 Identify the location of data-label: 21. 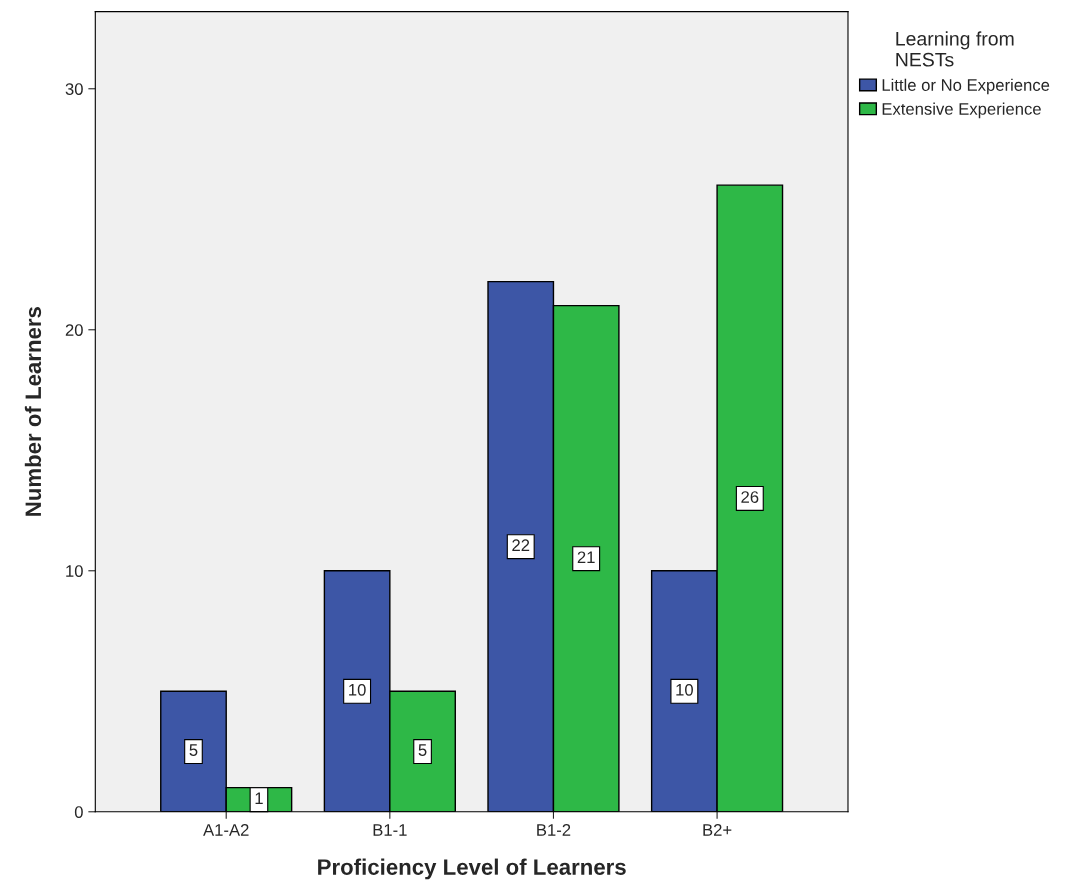
(586, 557).